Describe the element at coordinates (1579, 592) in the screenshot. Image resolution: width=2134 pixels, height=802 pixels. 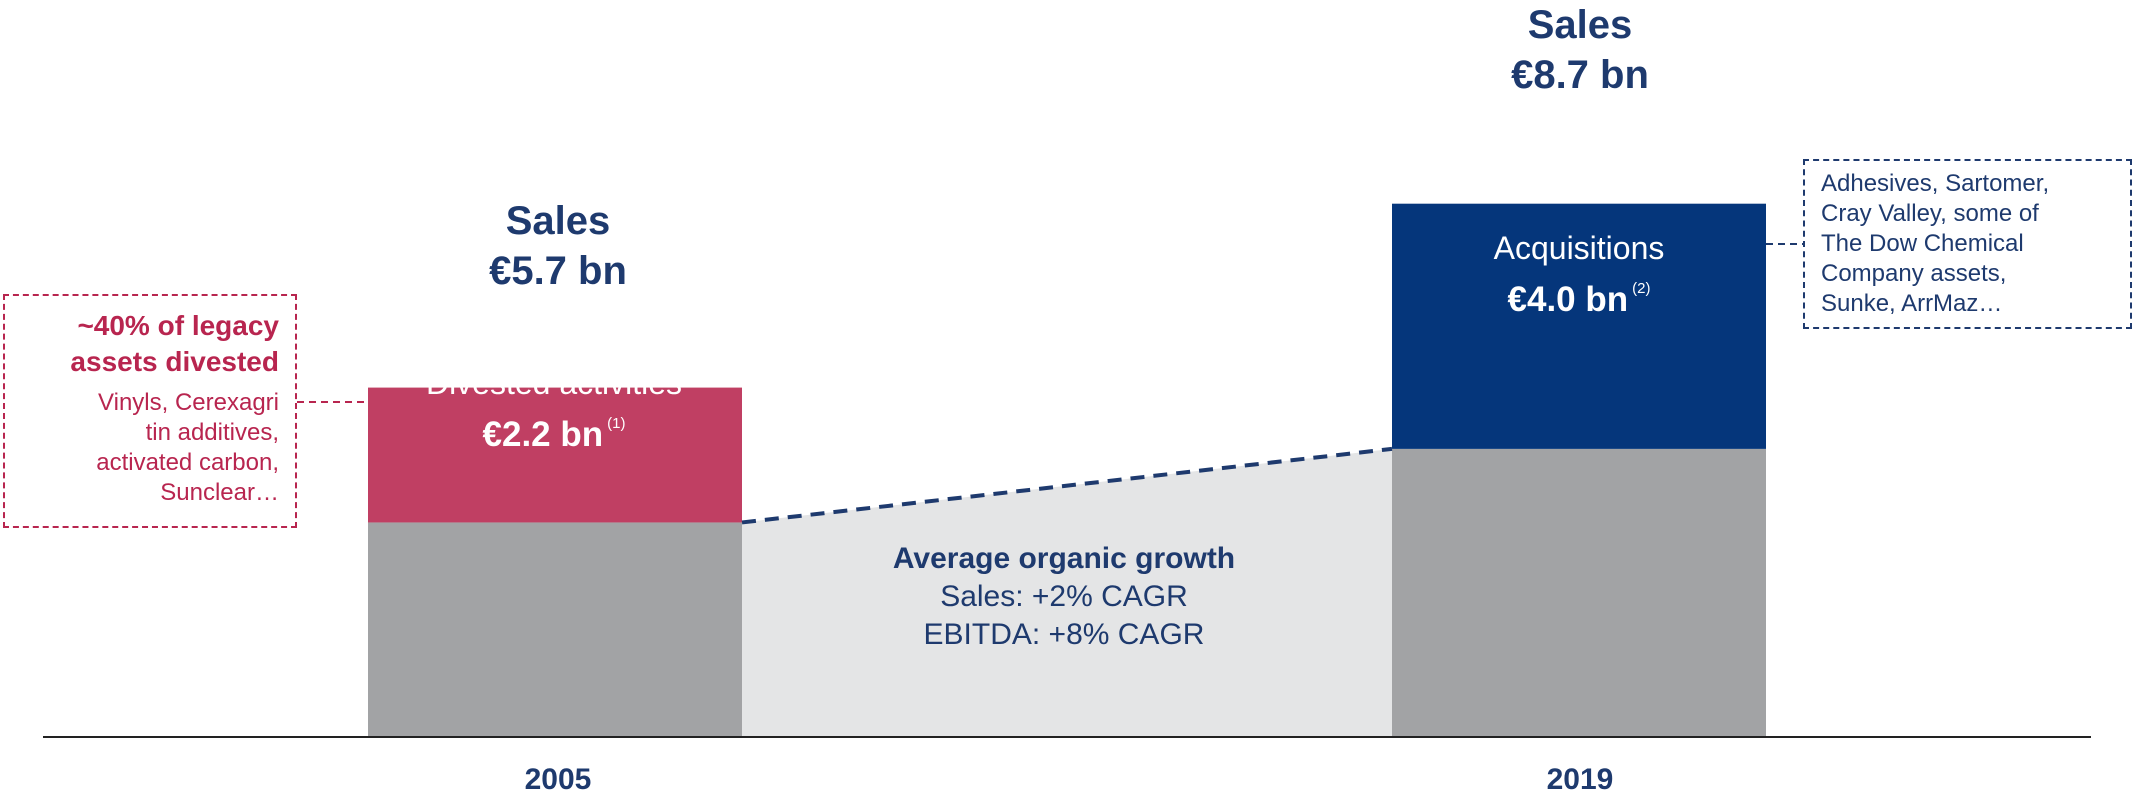
I see `bar-2019-base` at that location.